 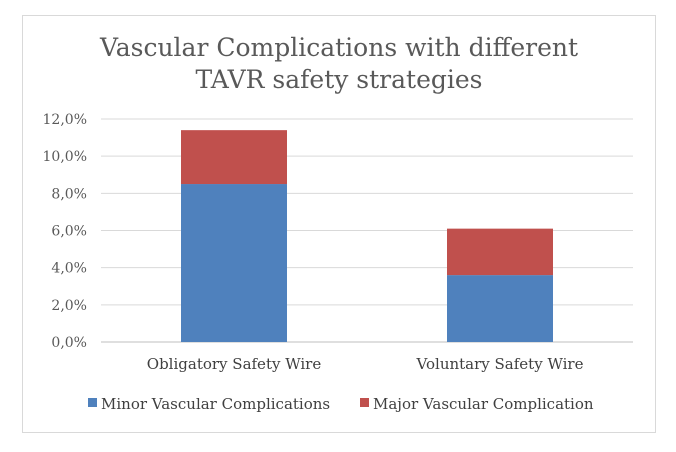 What do you see at coordinates (483, 404) in the screenshot?
I see `legend-label: Major Vascular Complication` at bounding box center [483, 404].